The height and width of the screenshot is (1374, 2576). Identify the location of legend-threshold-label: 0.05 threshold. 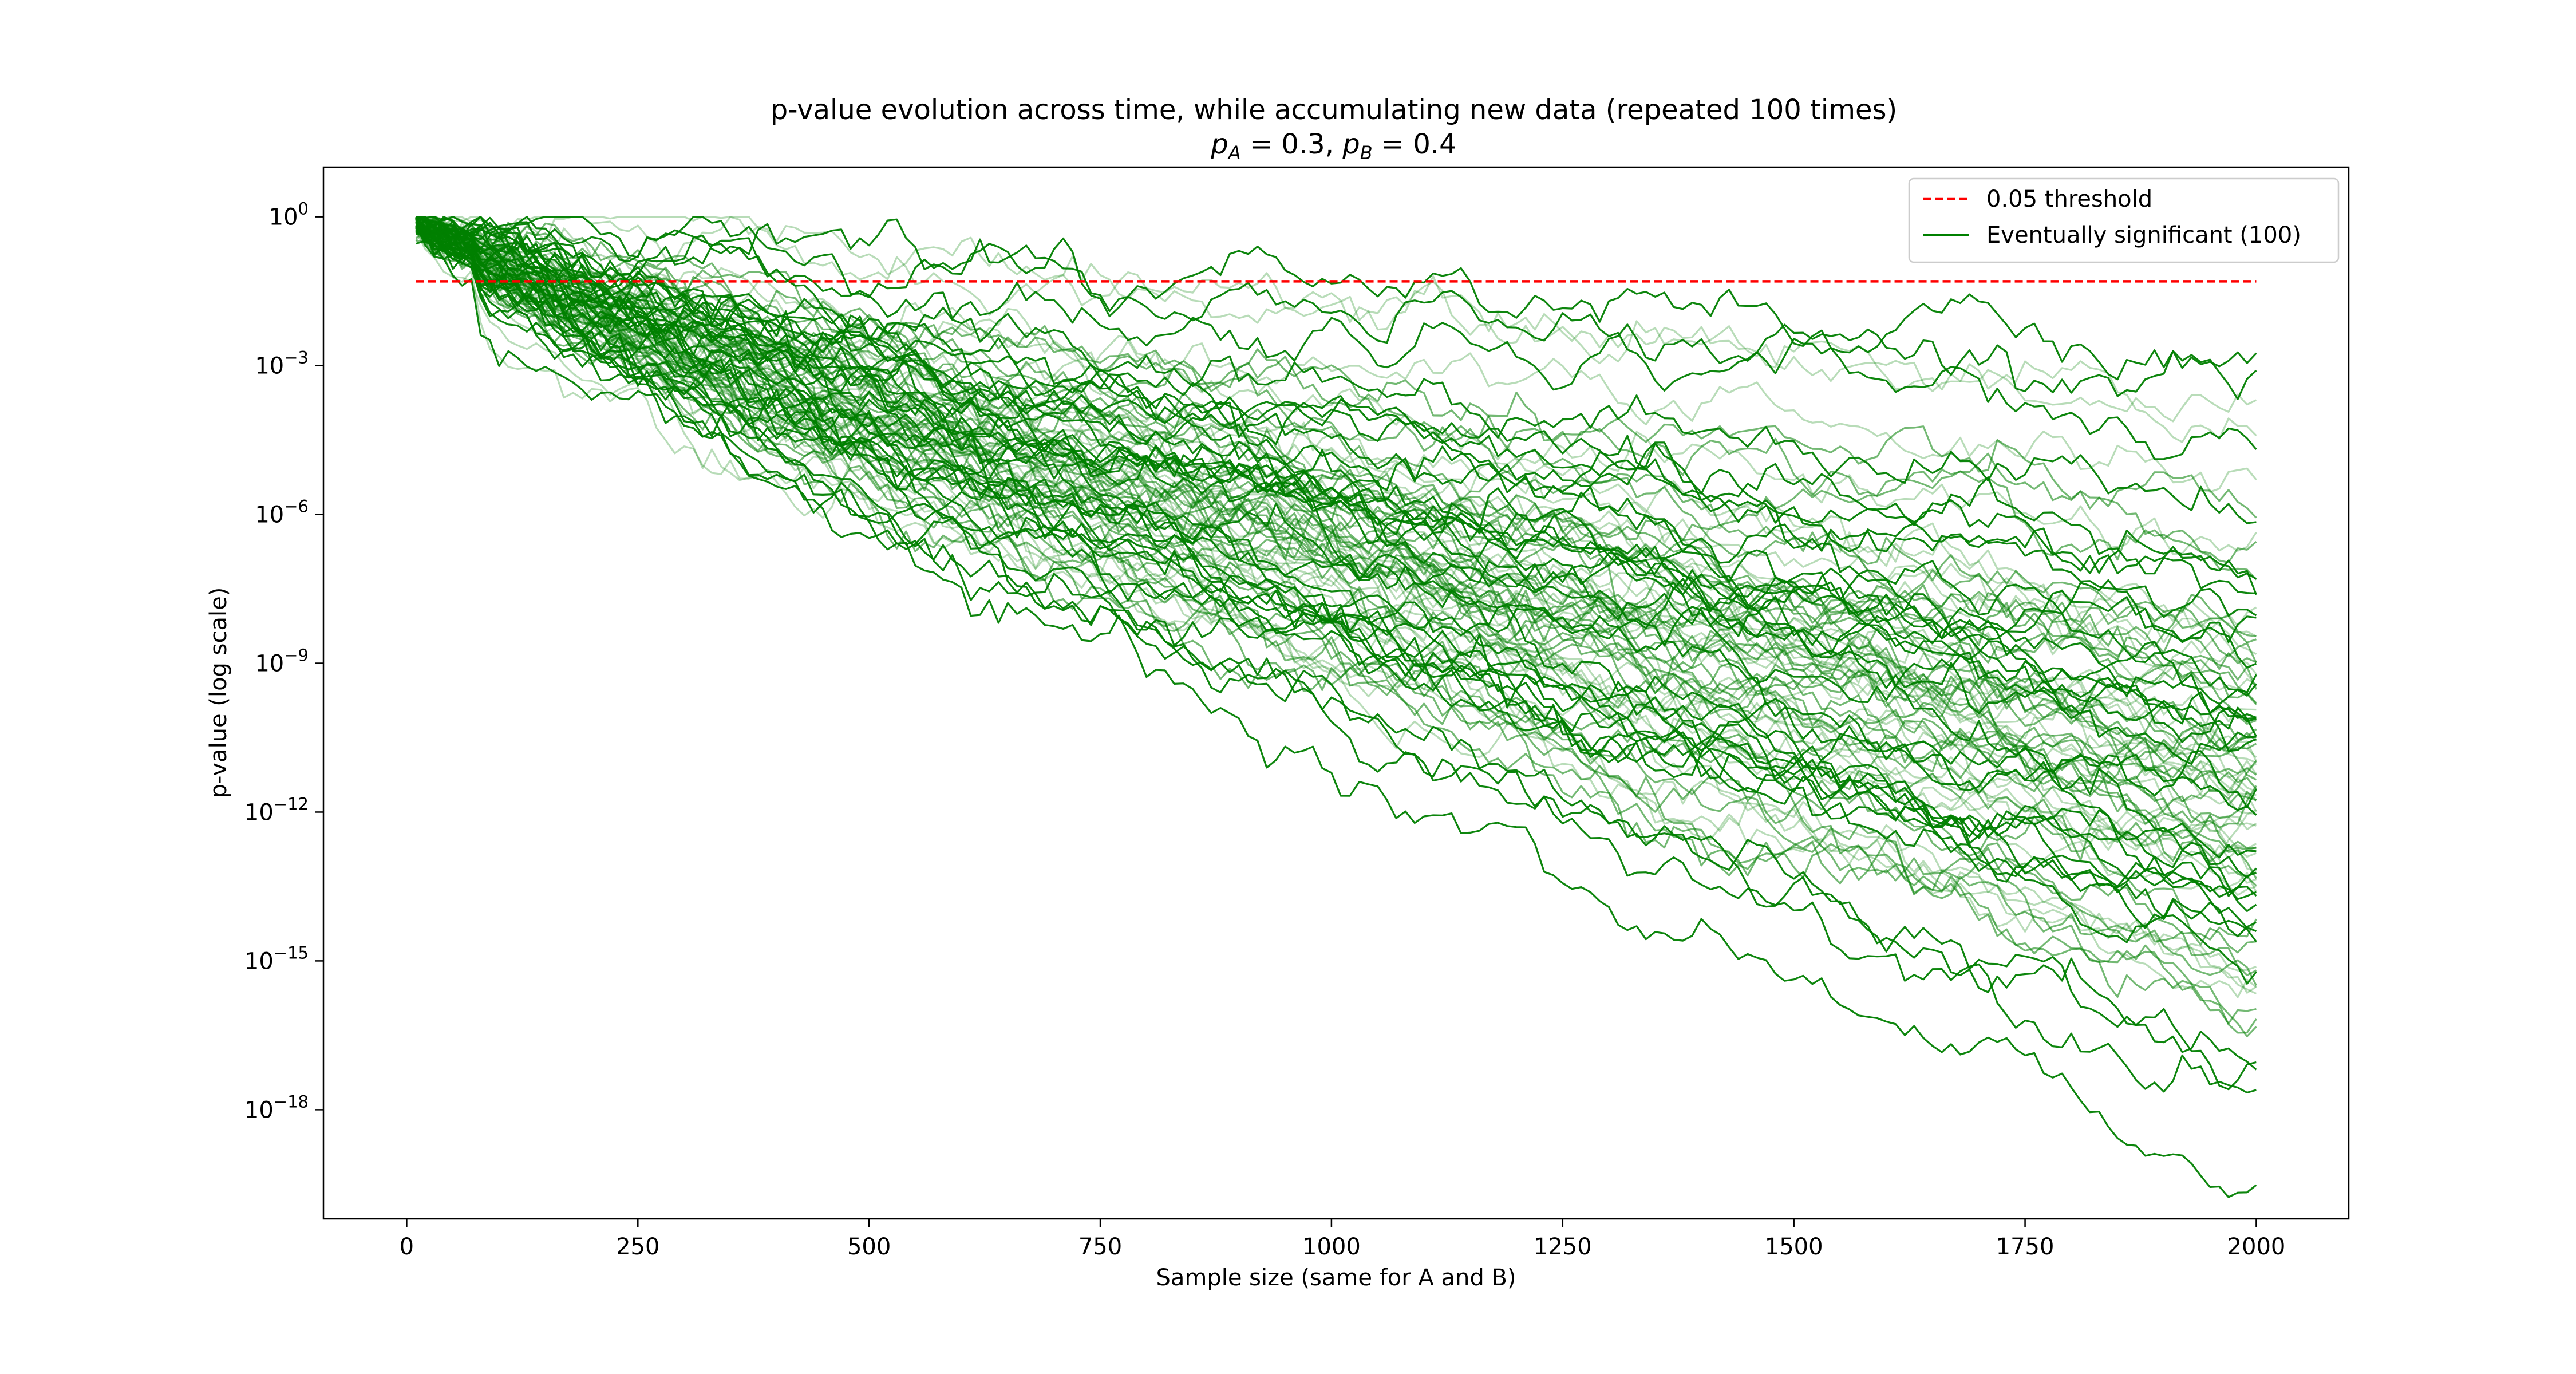
(2069, 199).